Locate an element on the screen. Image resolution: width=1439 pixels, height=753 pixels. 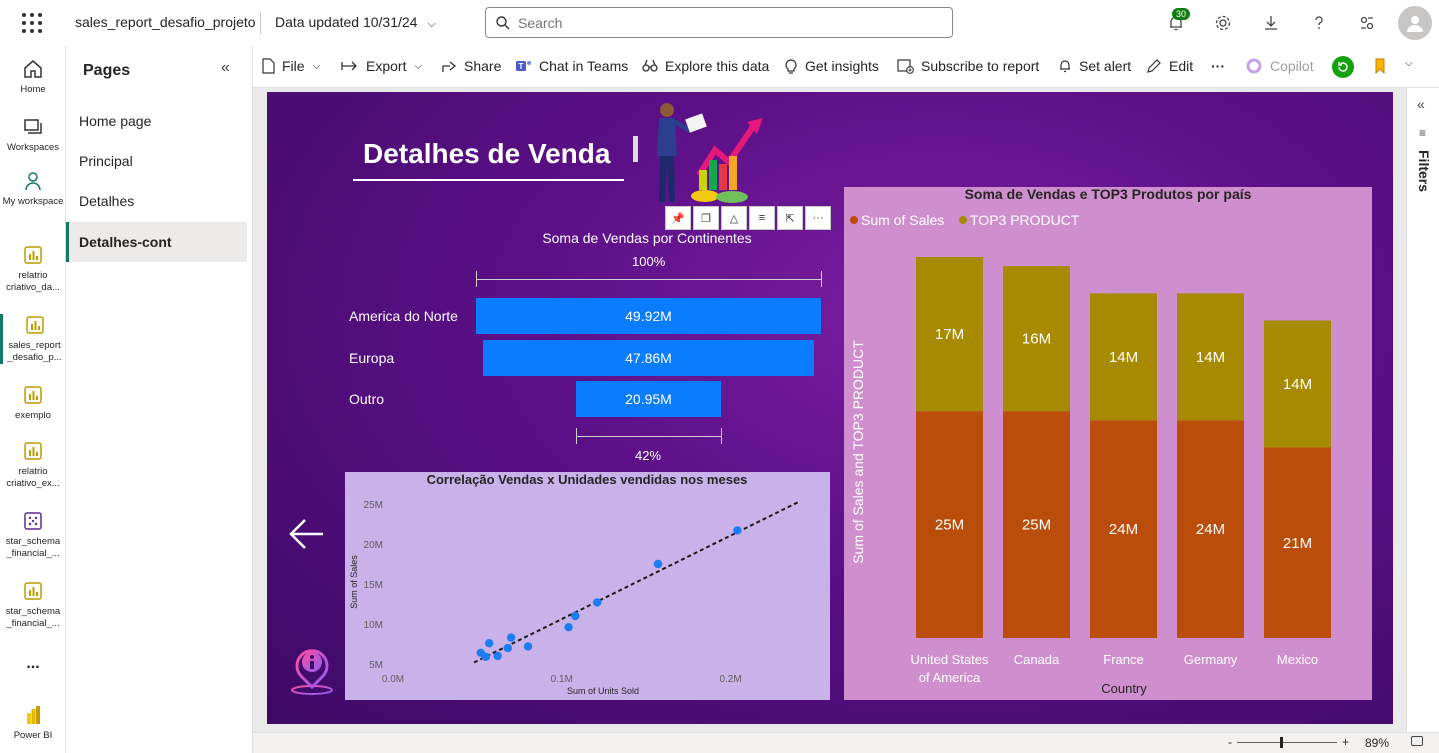
edit-button: Edit is located at coordinates (1169, 66).